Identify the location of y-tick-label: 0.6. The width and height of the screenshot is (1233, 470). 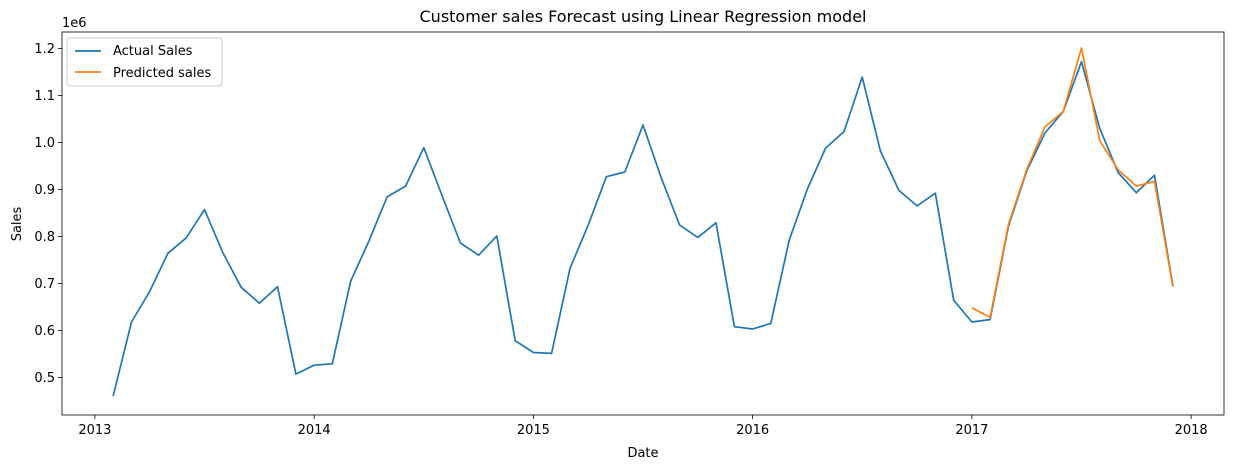
(44, 331).